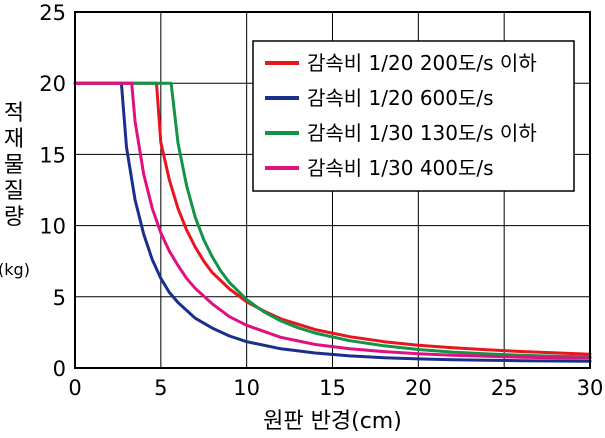  Describe the element at coordinates (590, 388) in the screenshot. I see `x-tick-label: 30` at that location.